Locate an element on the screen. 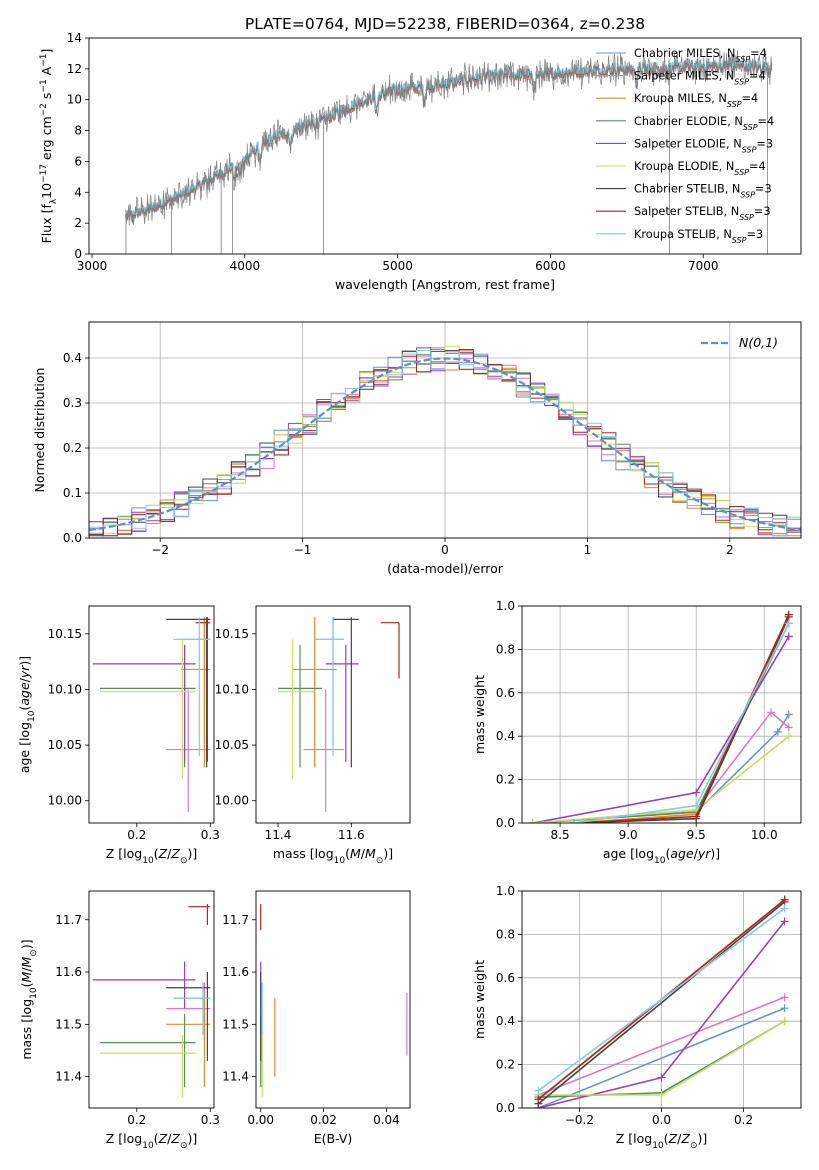  x-axis-label: age [log10(age/yr)] is located at coordinates (661, 856).